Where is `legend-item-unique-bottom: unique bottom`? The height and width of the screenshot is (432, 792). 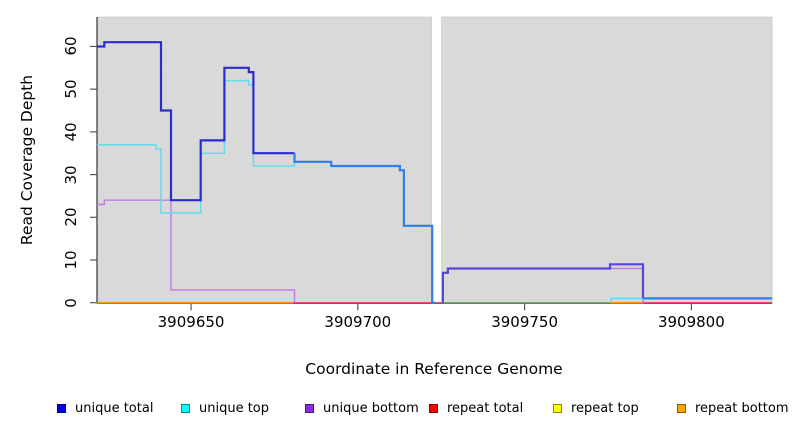 legend-item-unique-bottom: unique bottom is located at coordinates (362, 408).